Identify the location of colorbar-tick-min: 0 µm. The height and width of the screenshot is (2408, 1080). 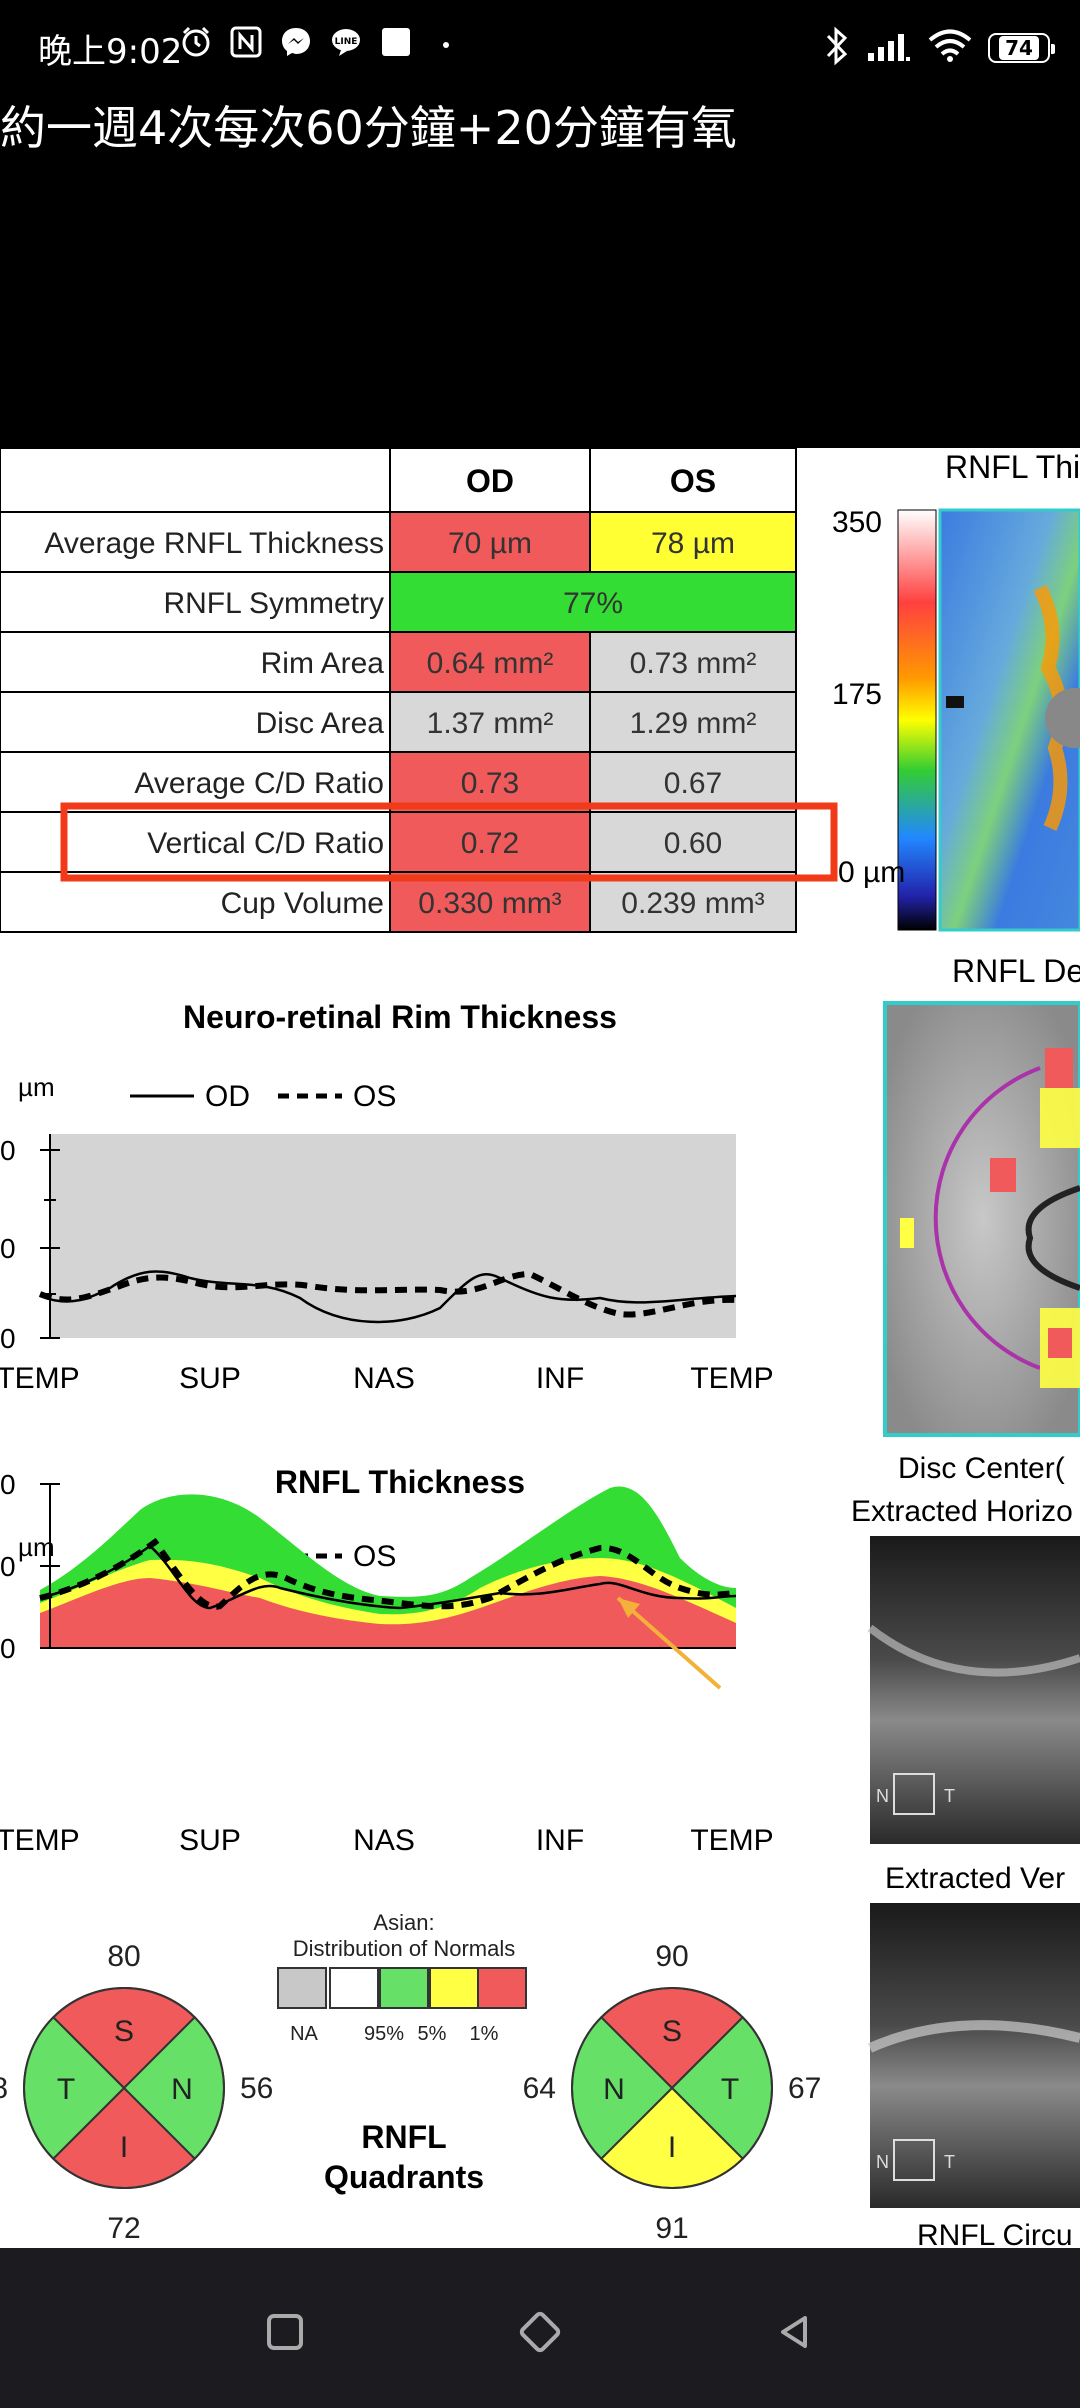
(871, 872).